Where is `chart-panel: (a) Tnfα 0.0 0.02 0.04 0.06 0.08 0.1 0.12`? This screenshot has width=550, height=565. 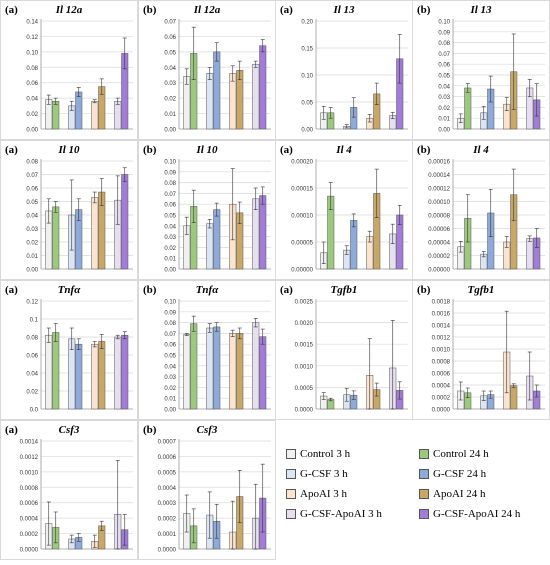
chart-panel: (a) Tnfα 0.0 0.02 0.04 0.06 0.08 0.1 0.12 is located at coordinates (69, 350).